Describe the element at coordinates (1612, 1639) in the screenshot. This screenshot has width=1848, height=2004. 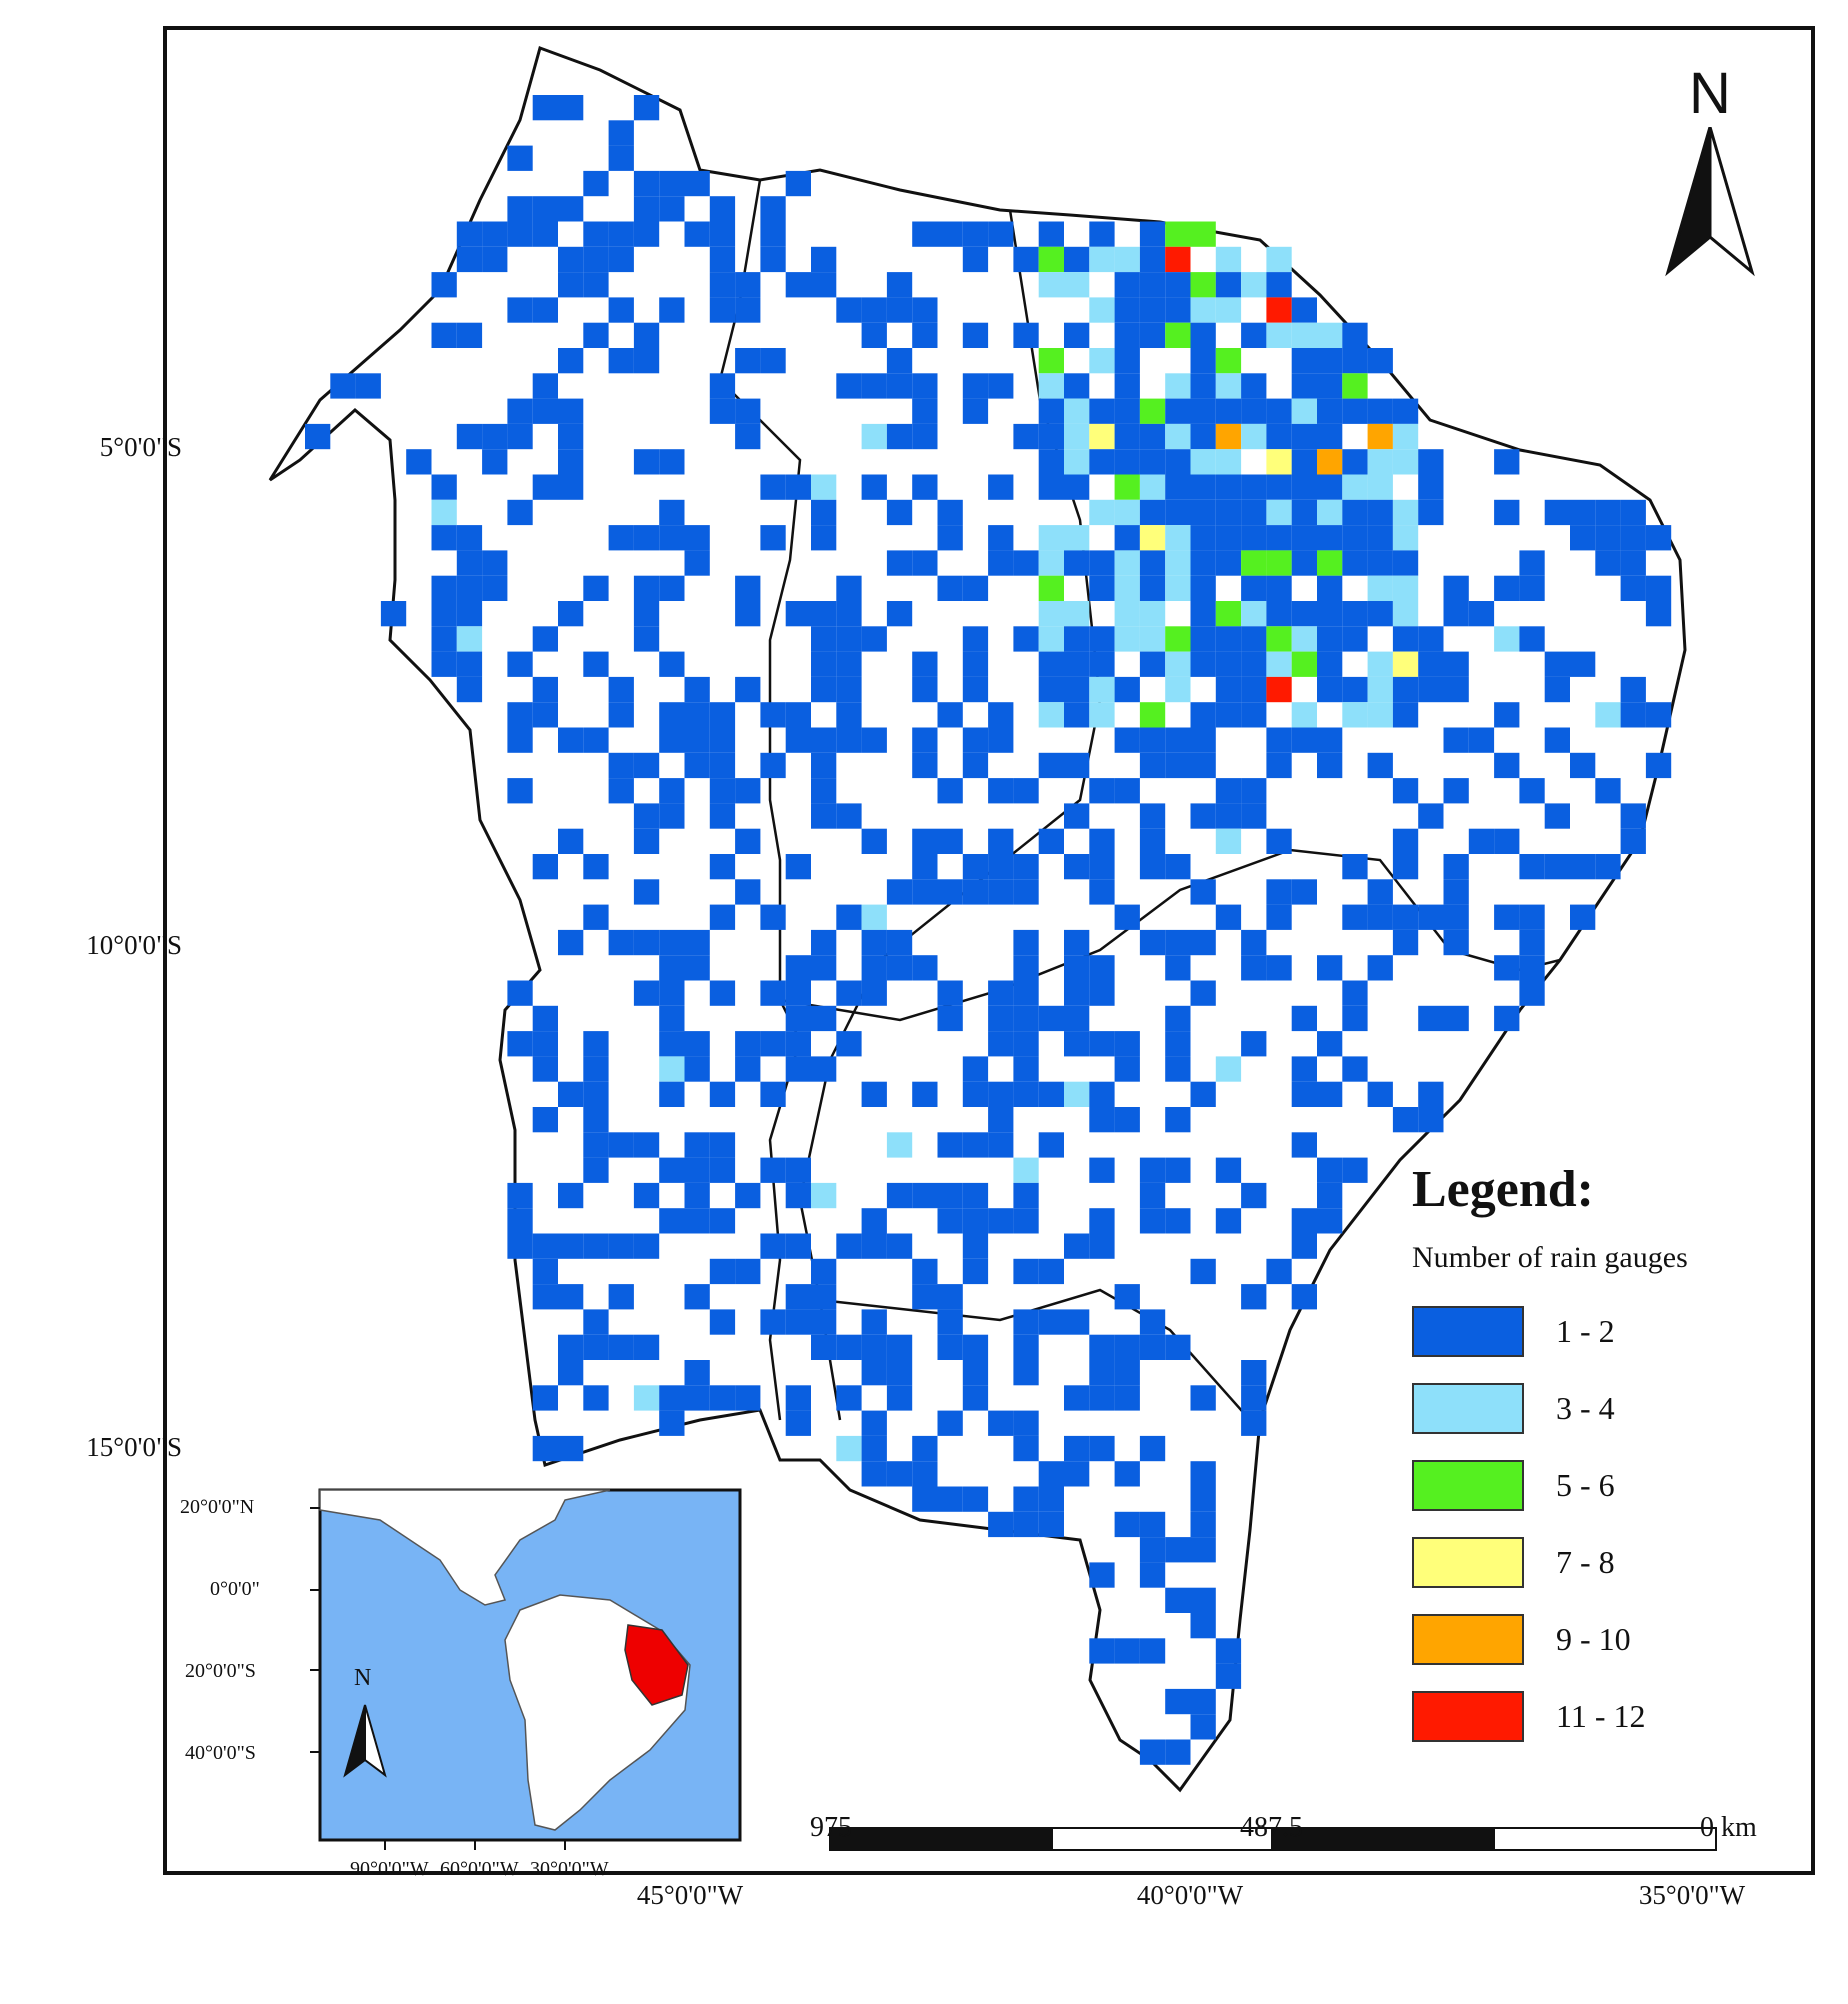
I see `legend-item: 9 - 10` at that location.